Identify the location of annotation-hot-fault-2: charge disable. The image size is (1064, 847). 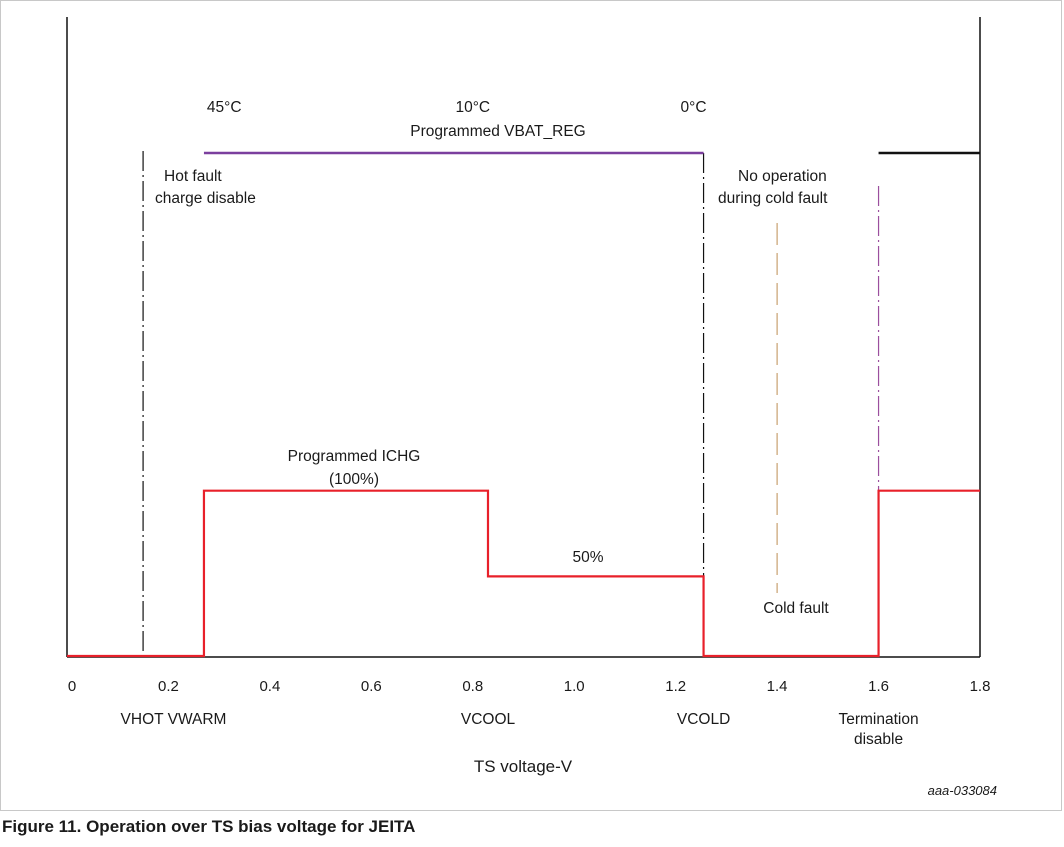
(205, 198).